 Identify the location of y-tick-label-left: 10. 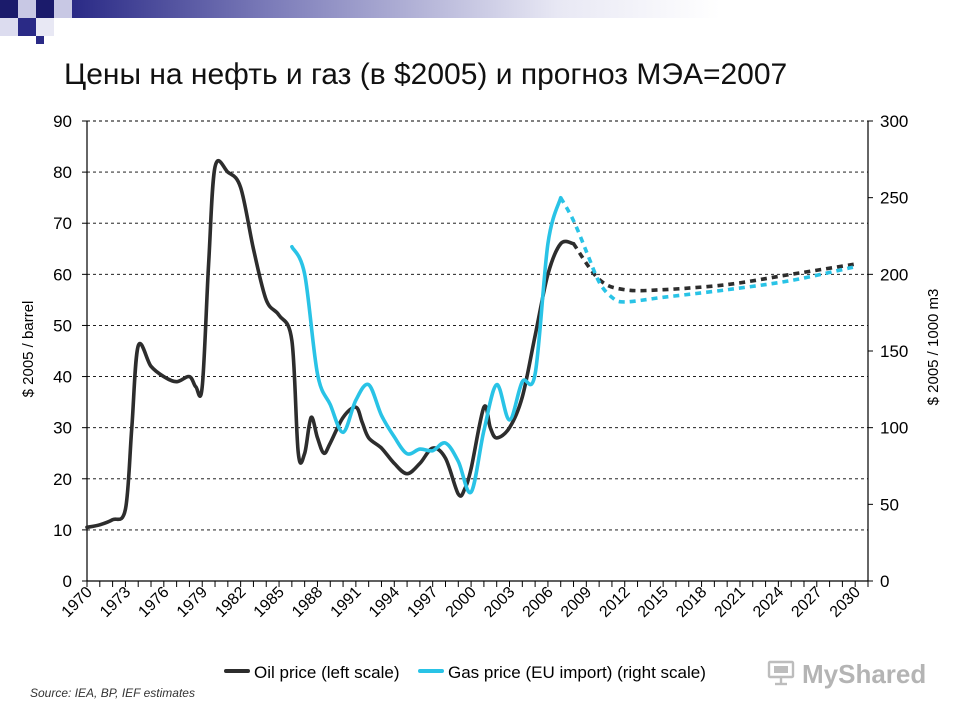
(62, 530).